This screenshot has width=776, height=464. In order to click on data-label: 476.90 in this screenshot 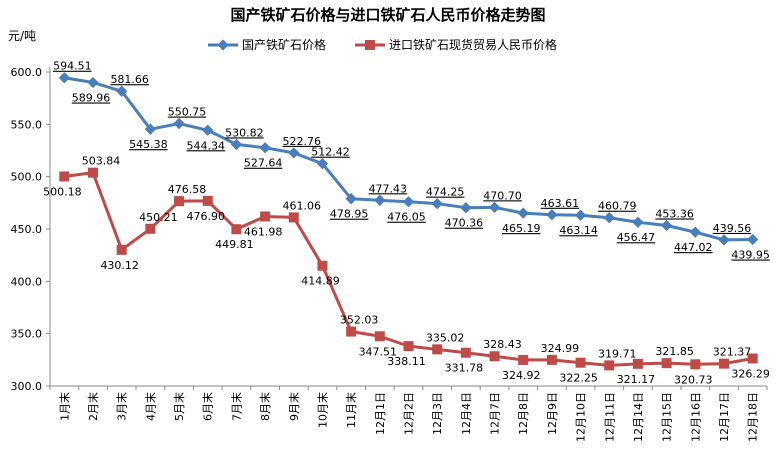, I will do `click(205, 216)`.